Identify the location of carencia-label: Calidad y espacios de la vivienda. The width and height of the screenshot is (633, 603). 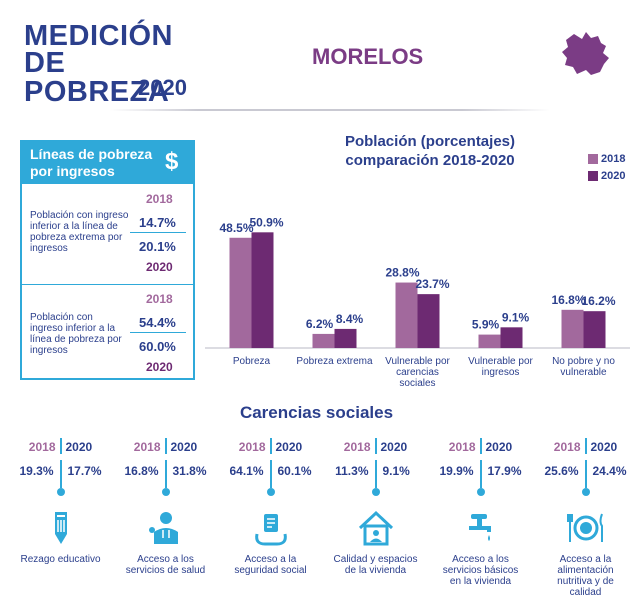
(375, 565).